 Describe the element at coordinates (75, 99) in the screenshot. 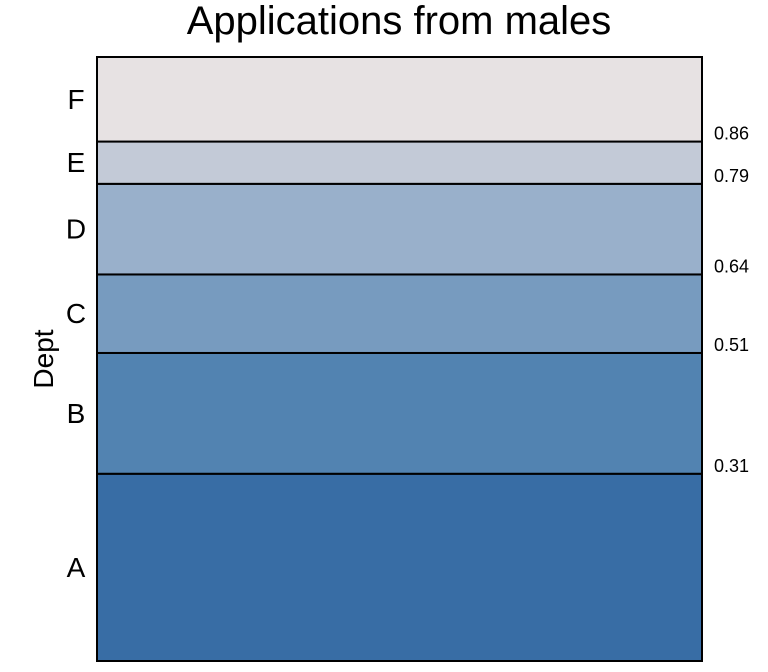

I see `category-label-f: F` at that location.